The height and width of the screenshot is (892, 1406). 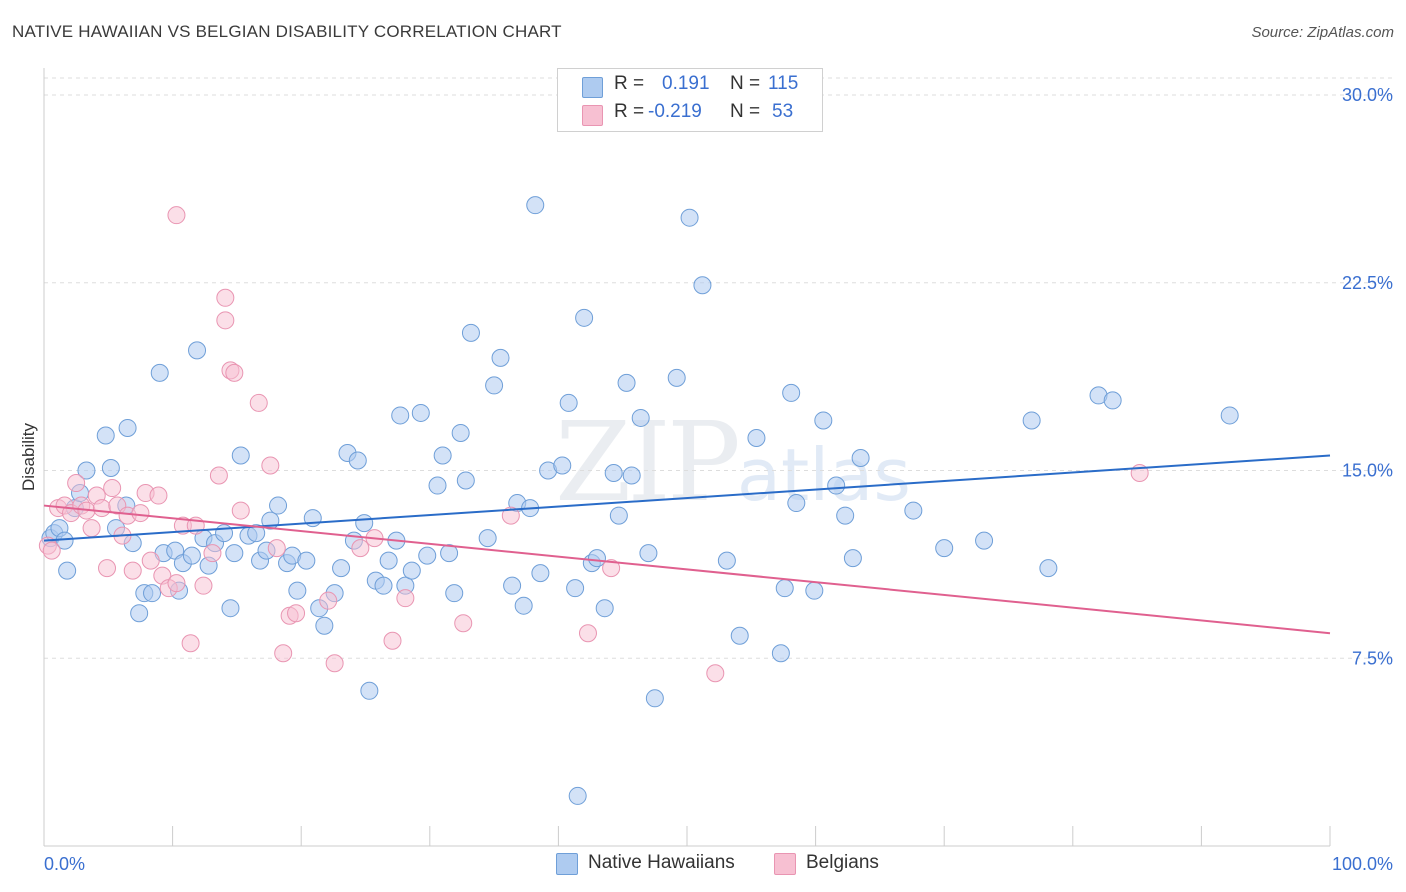 What do you see at coordinates (823, 475) in the screenshot?
I see `watermark-suffix: atlas` at bounding box center [823, 475].